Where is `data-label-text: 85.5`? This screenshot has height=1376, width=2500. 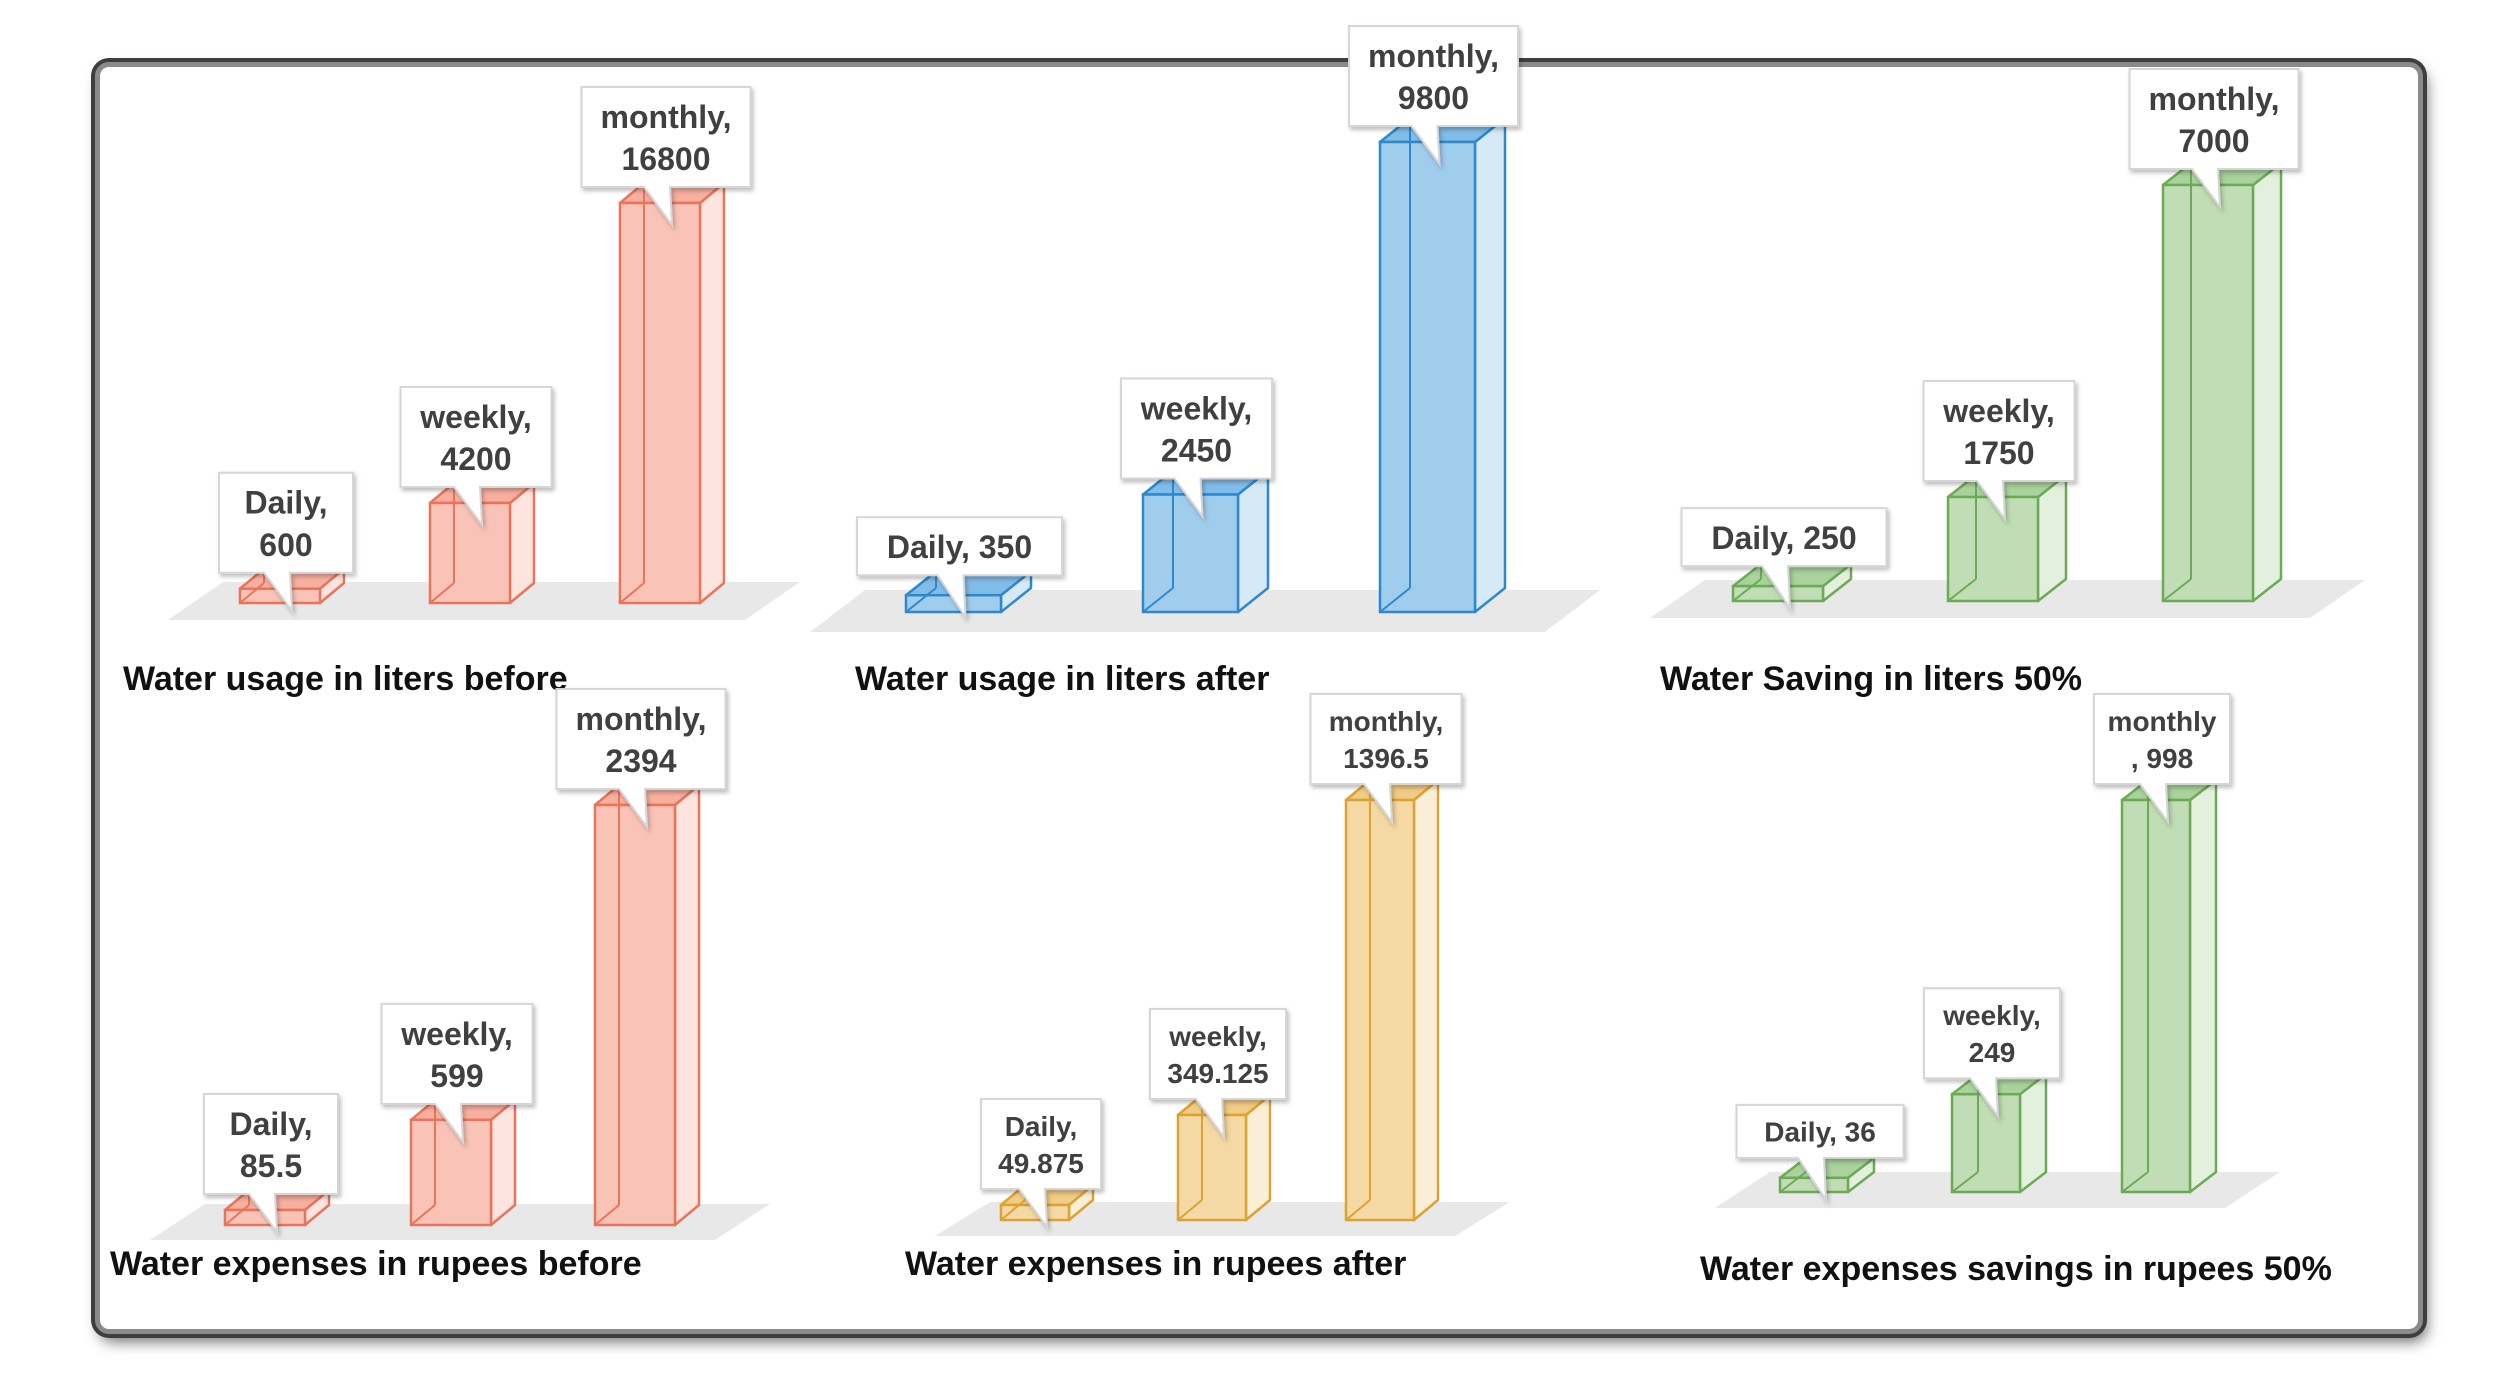 data-label-text: 85.5 is located at coordinates (271, 1166).